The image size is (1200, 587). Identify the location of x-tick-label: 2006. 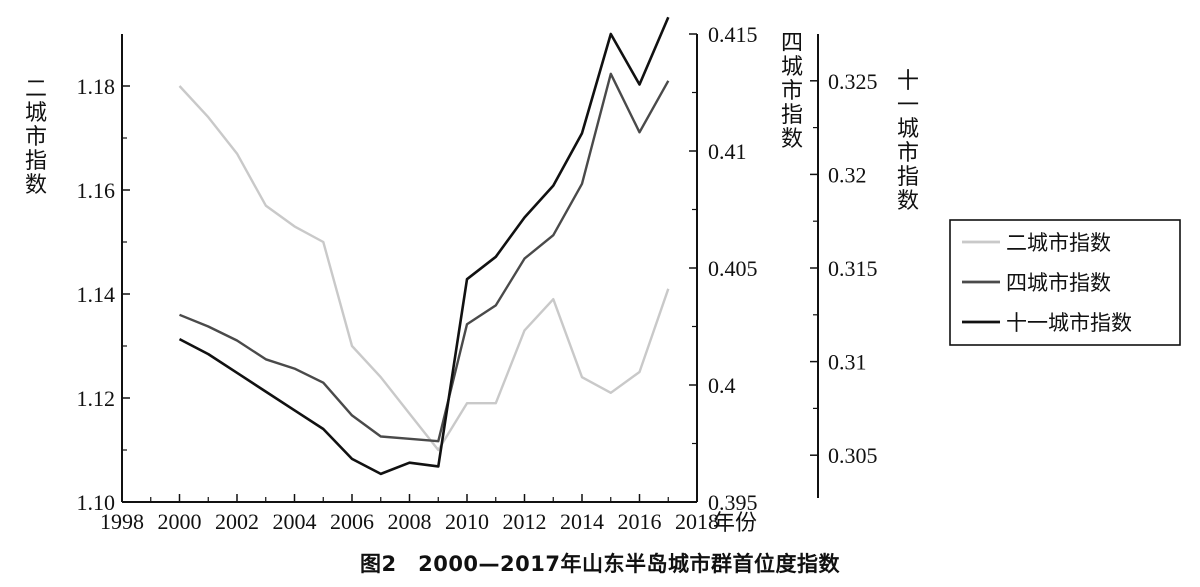
(352, 521).